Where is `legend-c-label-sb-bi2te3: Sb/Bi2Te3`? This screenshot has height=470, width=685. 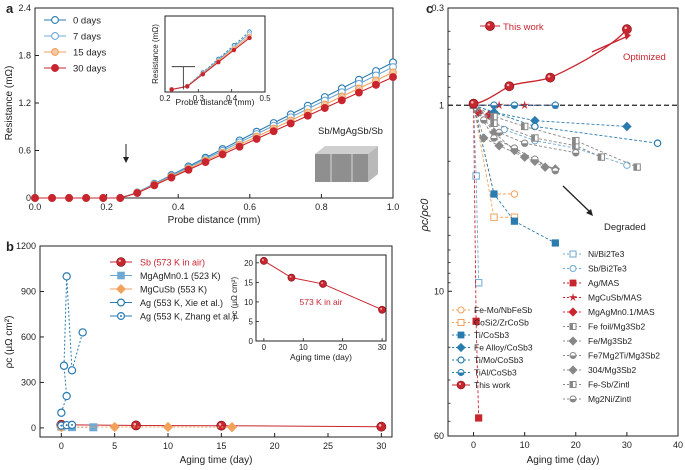
legend-c-label-sb-bi2te3: Sb/Bi2Te3 is located at coordinates (607, 269).